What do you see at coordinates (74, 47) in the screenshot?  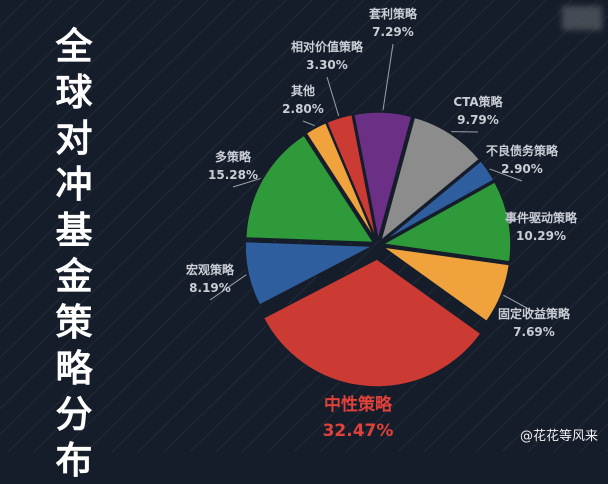 I see `title-char: 全` at bounding box center [74, 47].